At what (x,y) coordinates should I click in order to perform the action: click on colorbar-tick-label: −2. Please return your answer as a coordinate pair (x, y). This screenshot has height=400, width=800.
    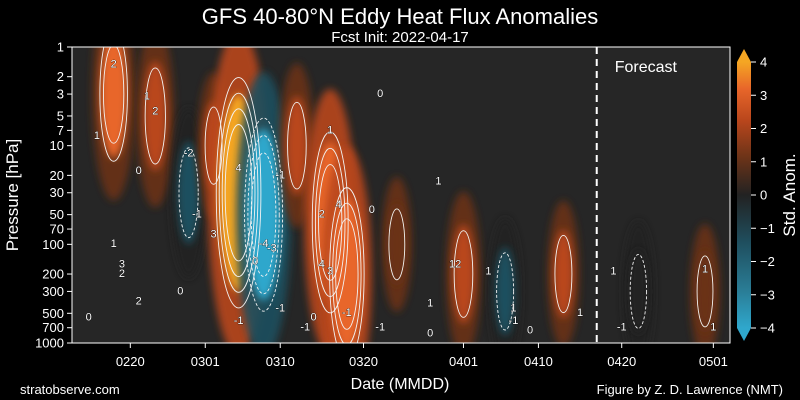
    Looking at the image, I should click on (767, 261).